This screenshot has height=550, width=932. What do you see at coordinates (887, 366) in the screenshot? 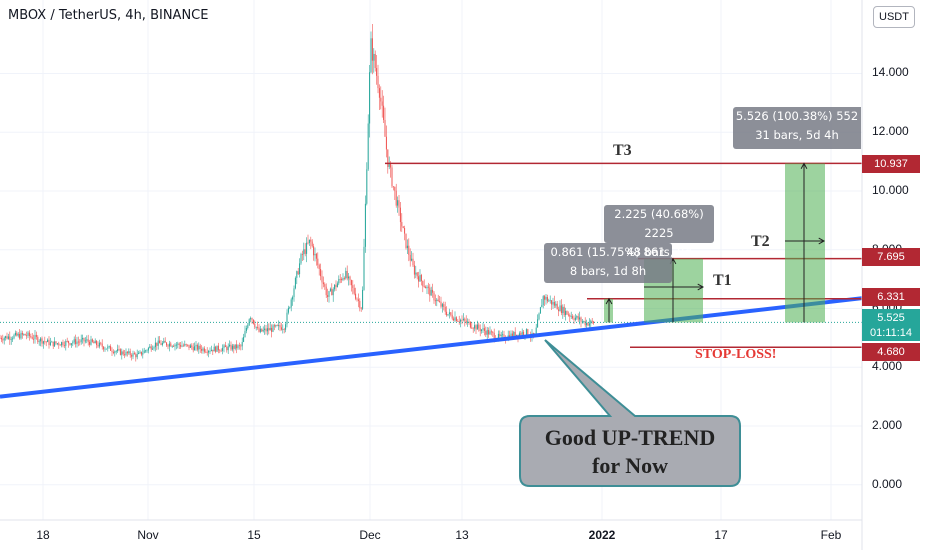
I see `y-tick-label: 4.000` at bounding box center [887, 366].